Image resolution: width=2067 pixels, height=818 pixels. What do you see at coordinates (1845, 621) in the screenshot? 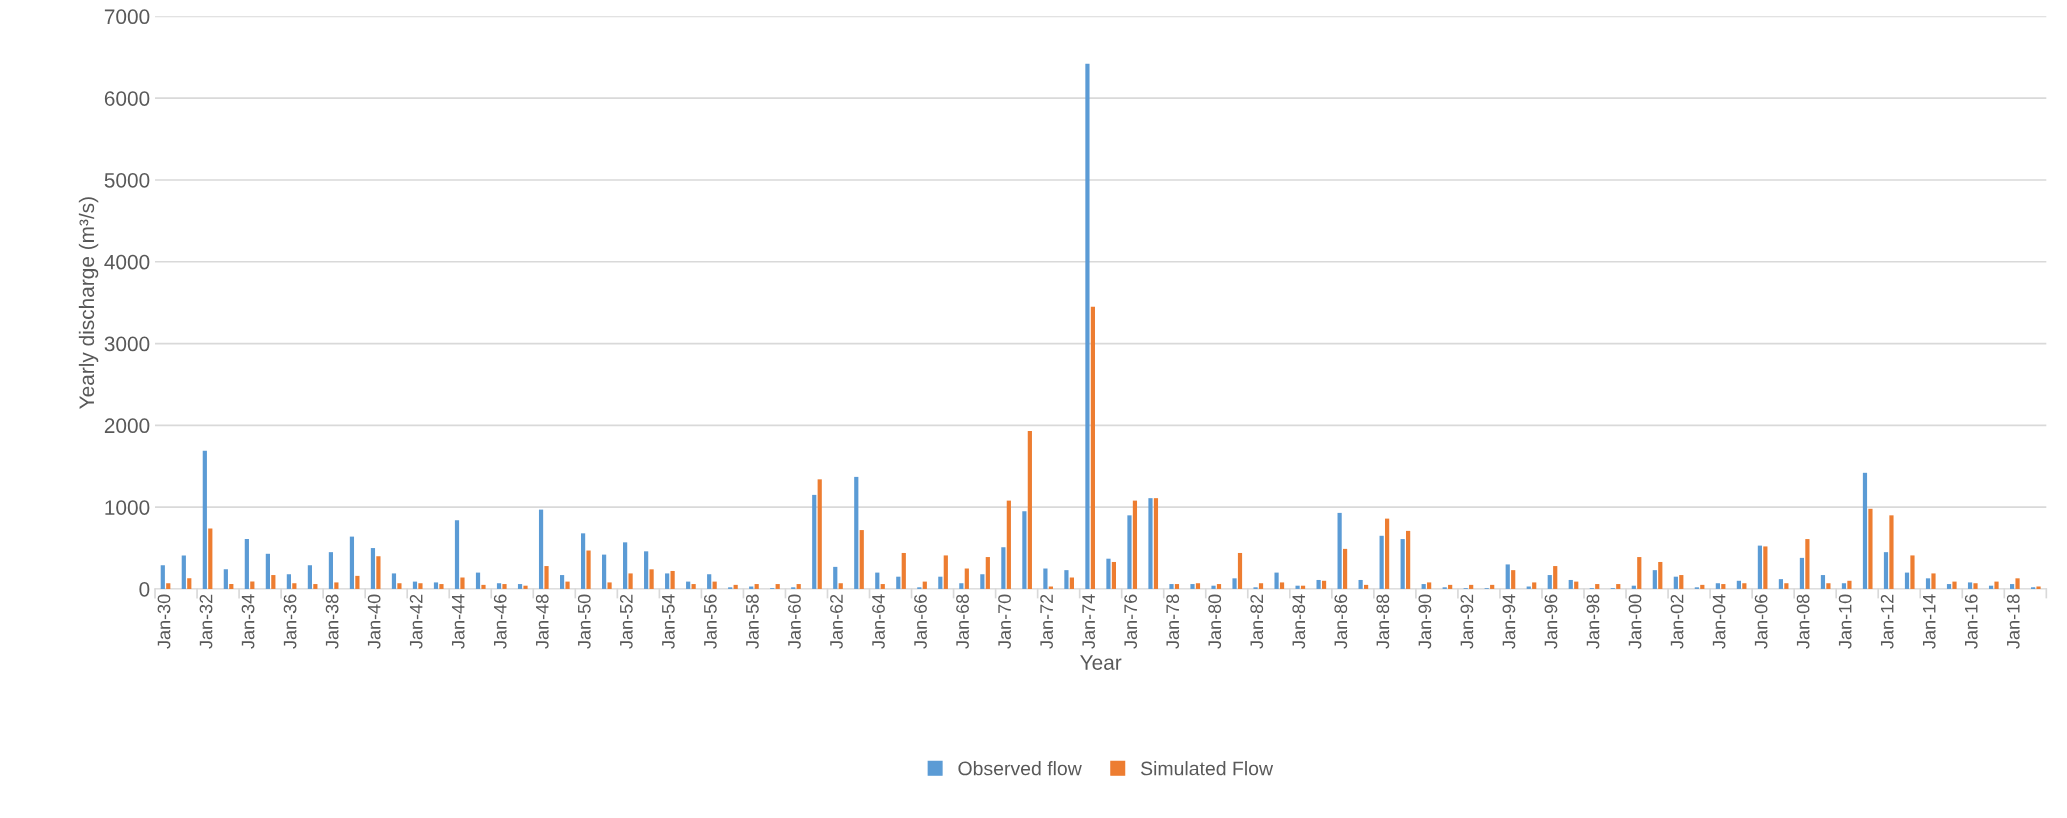
I see `x-tick-label: Jan-10` at bounding box center [1845, 621].